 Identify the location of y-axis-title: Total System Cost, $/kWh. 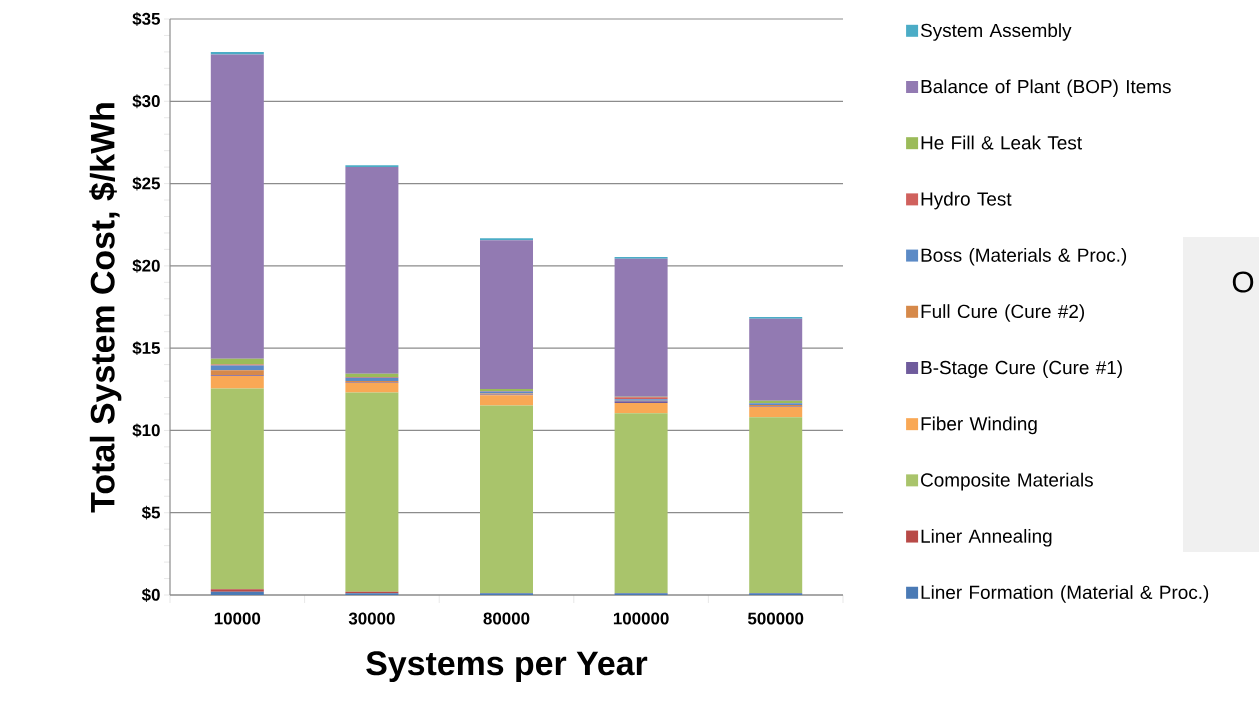
(105, 308).